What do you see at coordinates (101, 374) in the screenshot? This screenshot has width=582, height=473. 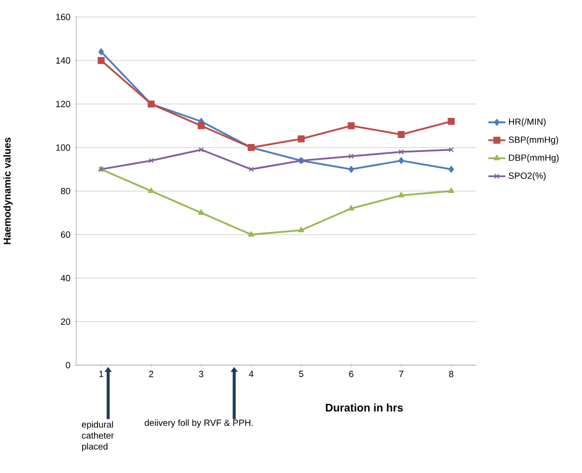 I see `x-tick-label: 1` at bounding box center [101, 374].